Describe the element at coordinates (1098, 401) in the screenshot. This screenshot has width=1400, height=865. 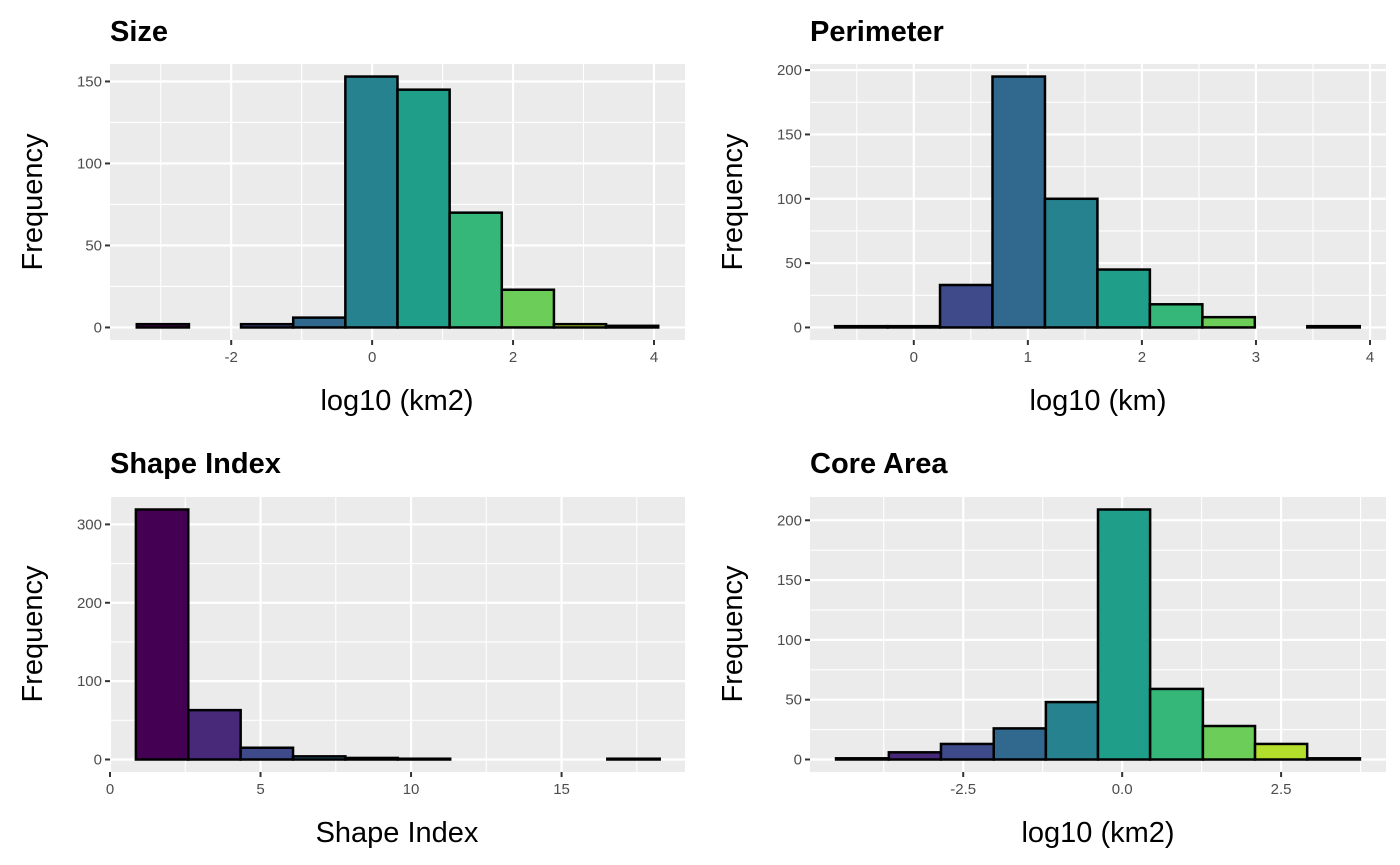
I see `x-axis-title: log10 (km)` at that location.